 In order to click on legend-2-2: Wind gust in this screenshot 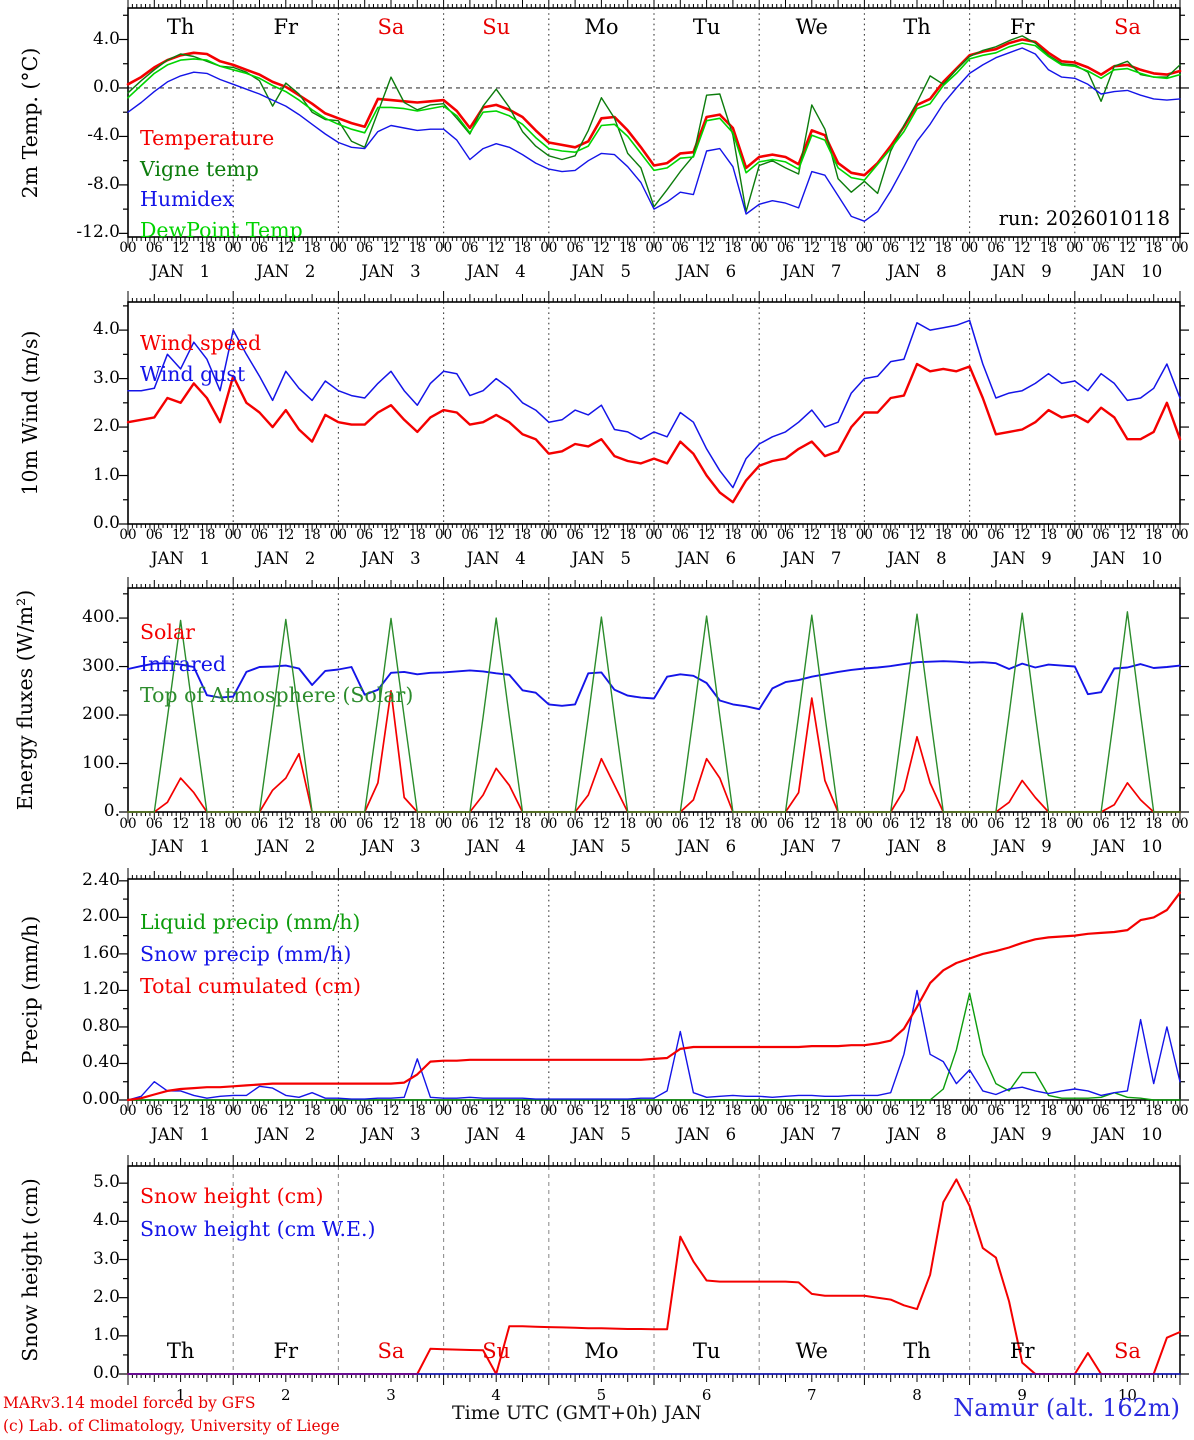, I will do `click(193, 373)`.